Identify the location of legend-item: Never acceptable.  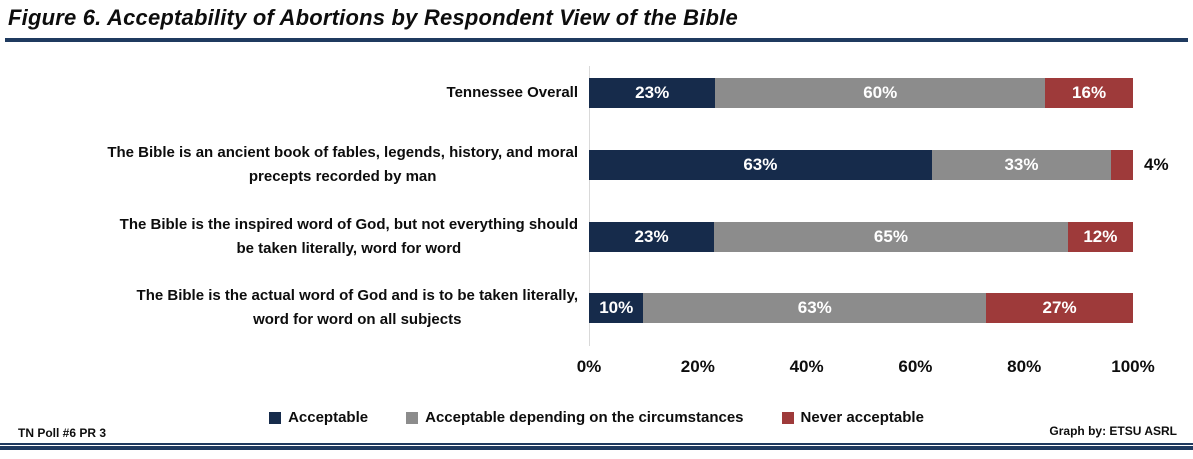
(852, 417).